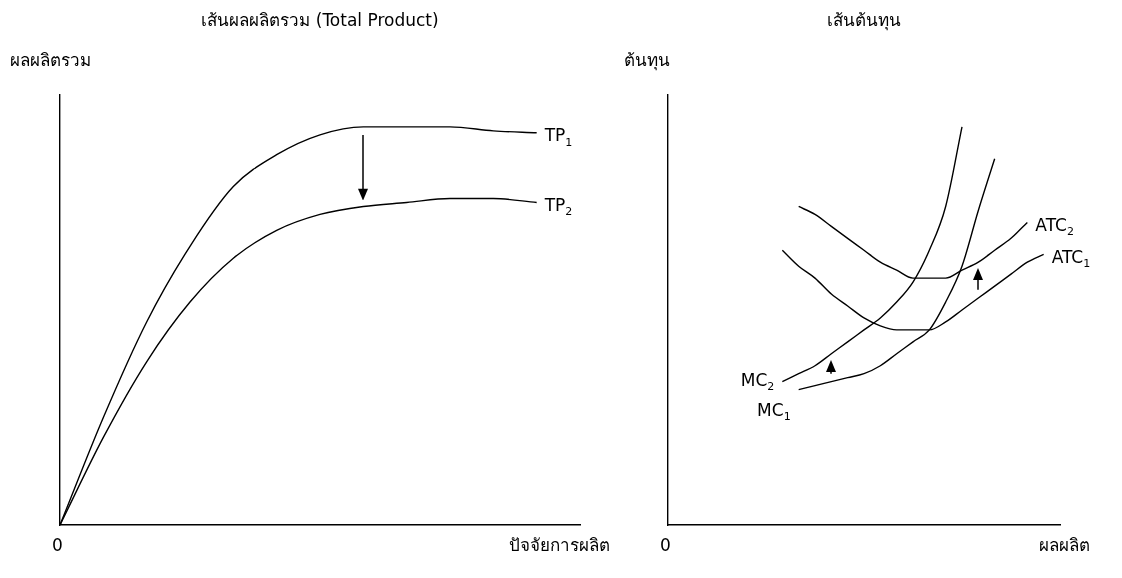 The image size is (1122, 578). I want to click on y-axis-title: ต้นทุน, so click(647, 61).